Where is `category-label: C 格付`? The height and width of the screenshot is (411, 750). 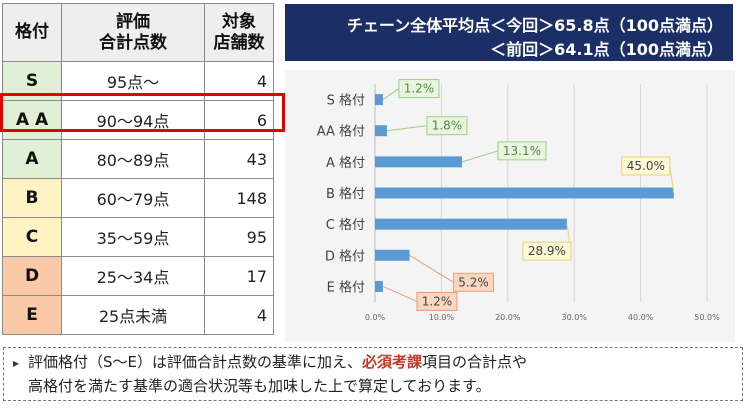
category-label: C 格付 is located at coordinates (345, 225).